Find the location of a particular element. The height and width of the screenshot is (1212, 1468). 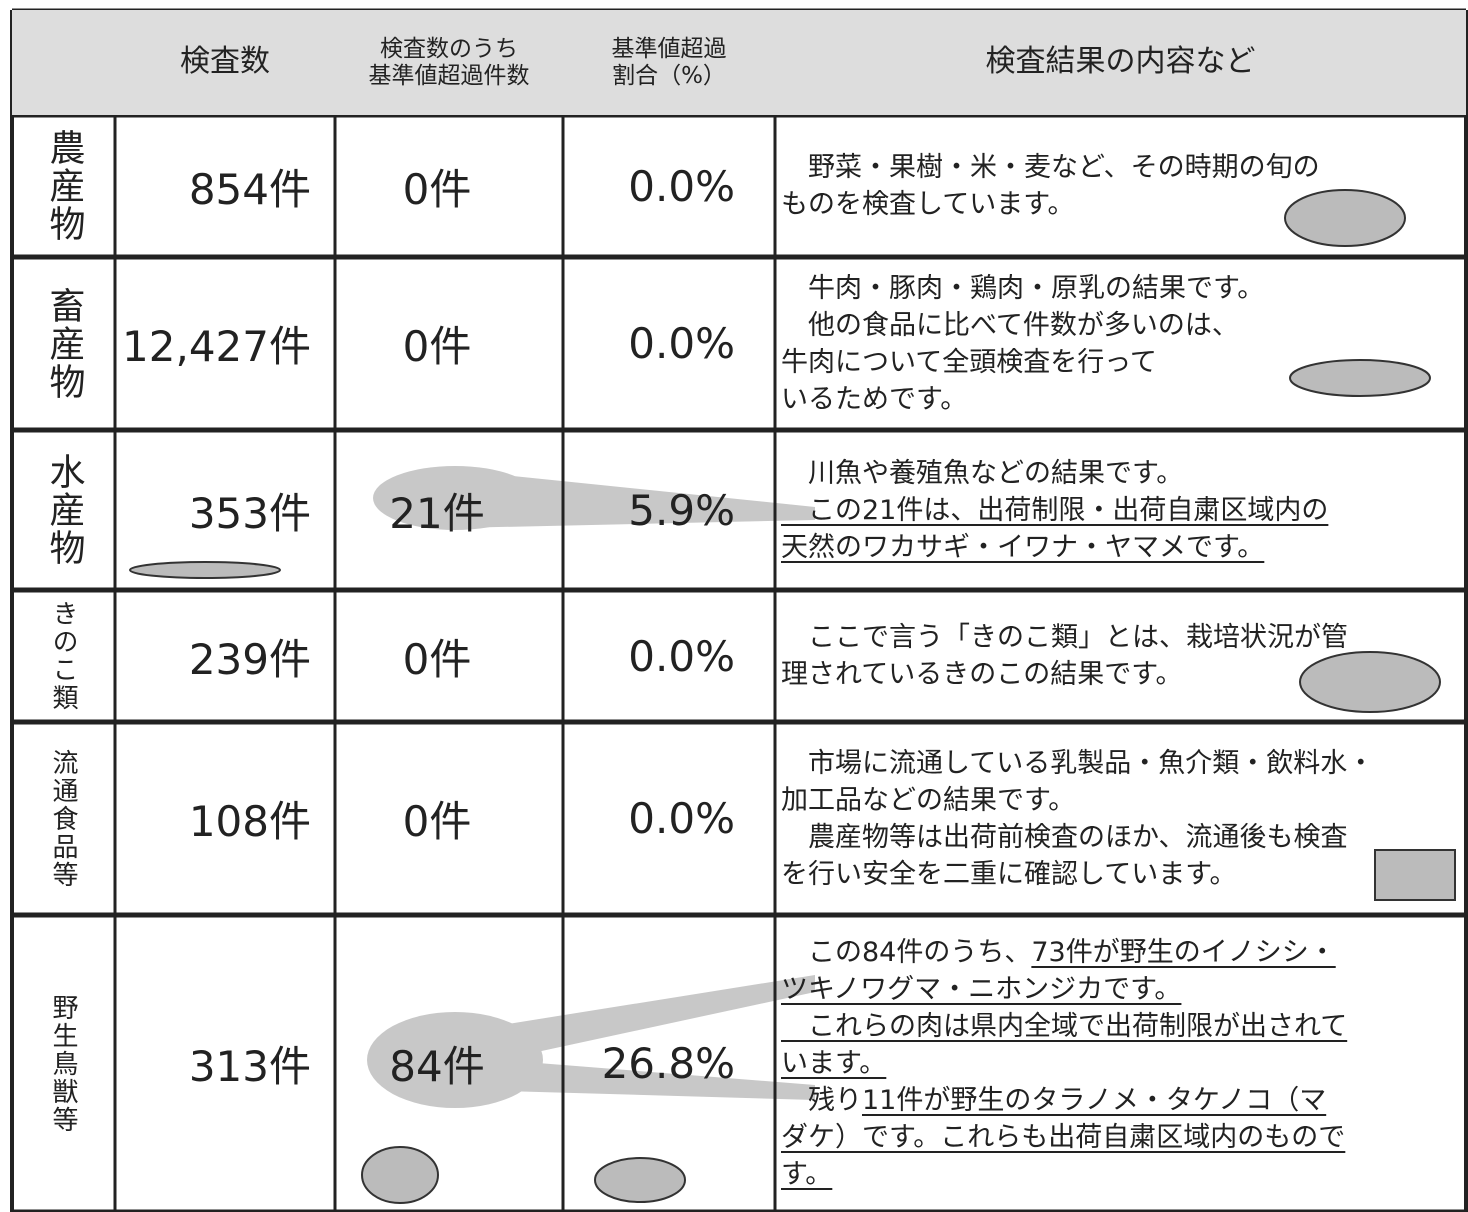

exceeded-cell: 84件 is located at coordinates (437, 1066).